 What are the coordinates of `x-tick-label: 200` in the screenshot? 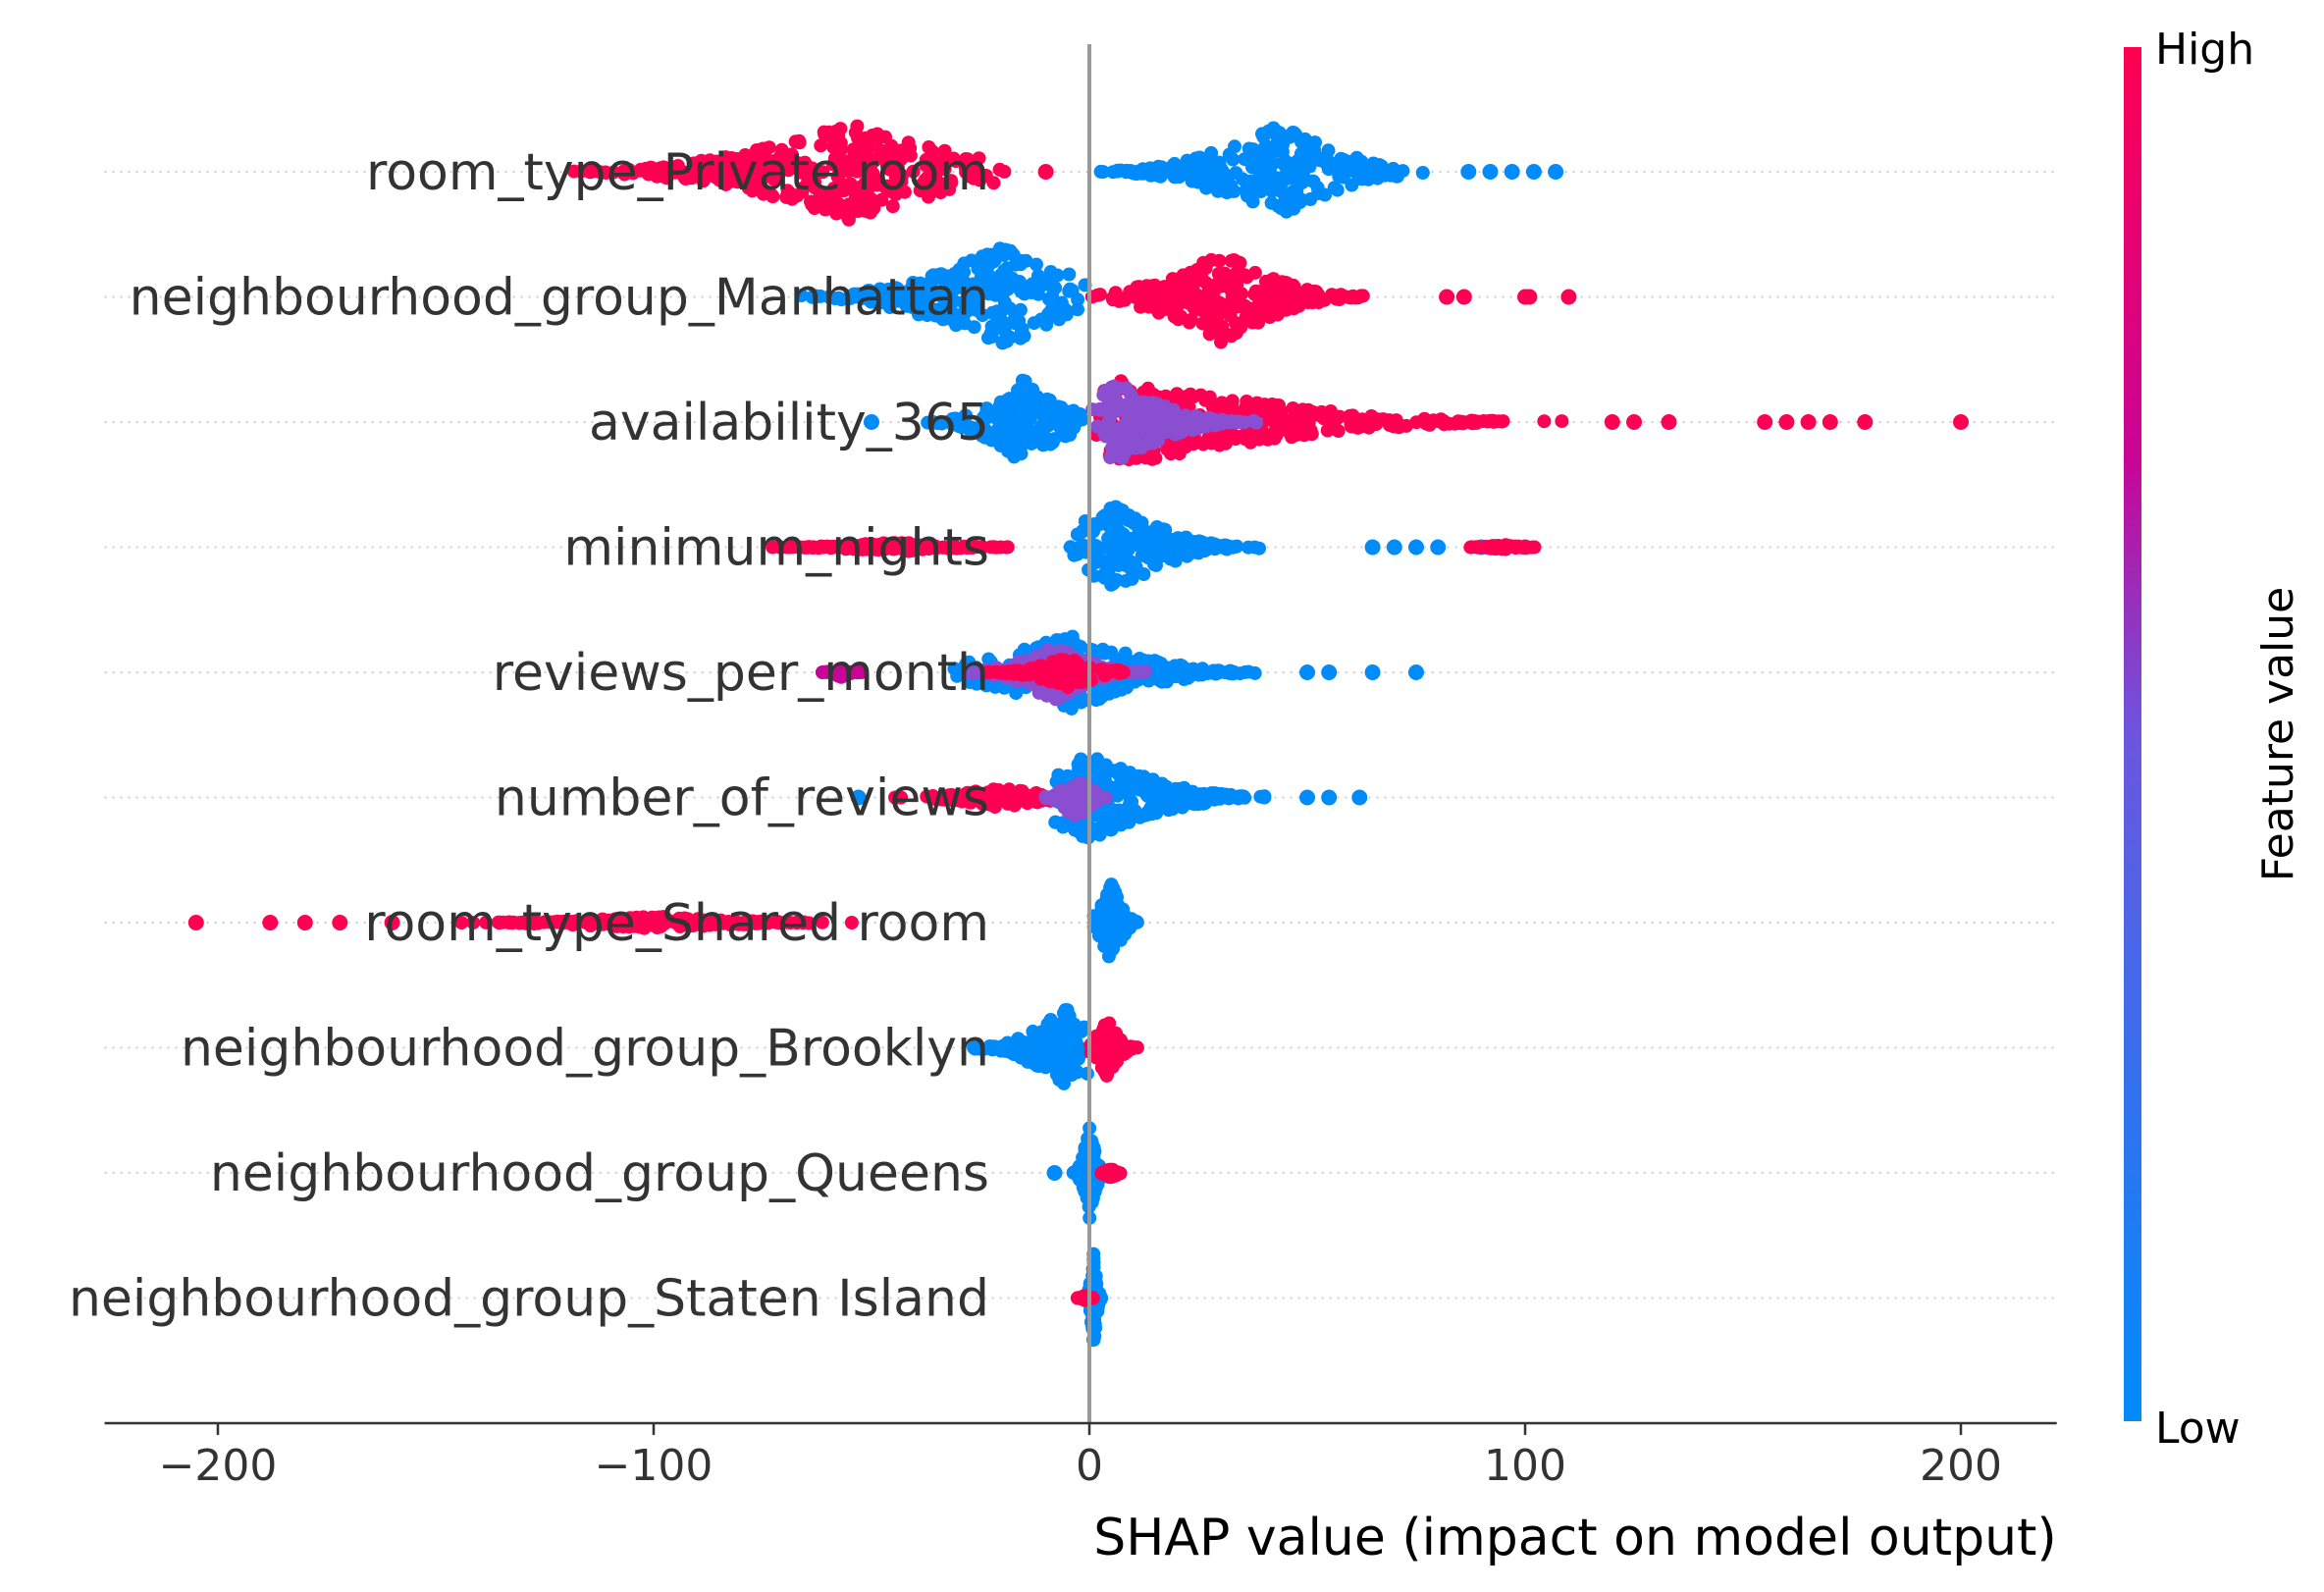 It's located at (1961, 1466).